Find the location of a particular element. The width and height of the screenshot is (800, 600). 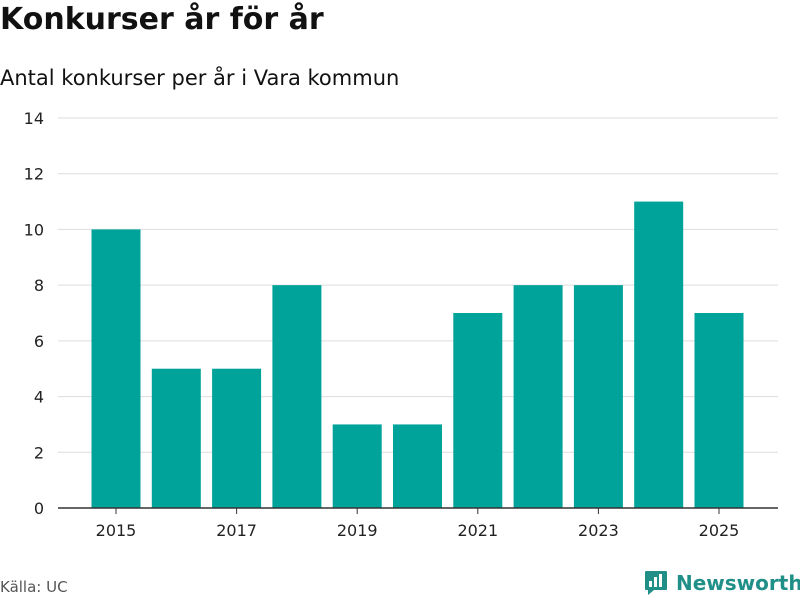

bar-2023 is located at coordinates (598, 396).